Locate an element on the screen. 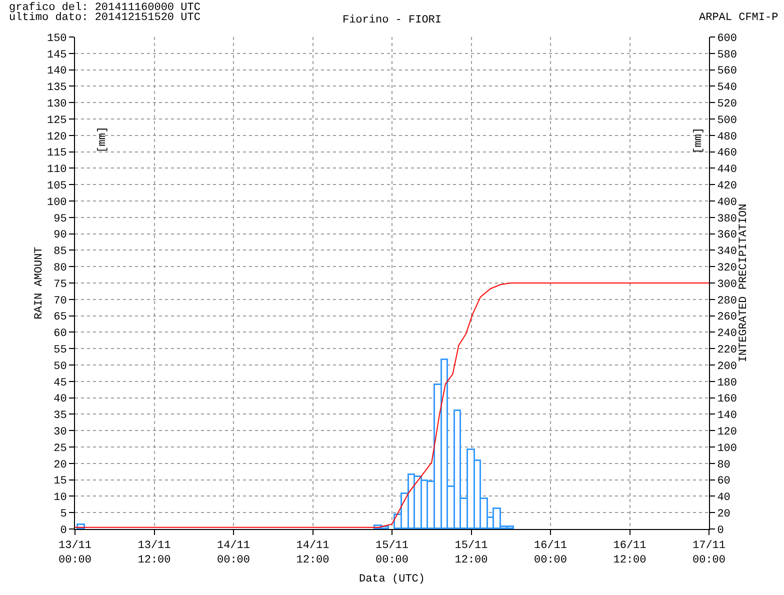 The width and height of the screenshot is (784, 595). y2-tick-label: 200 is located at coordinates (727, 366).